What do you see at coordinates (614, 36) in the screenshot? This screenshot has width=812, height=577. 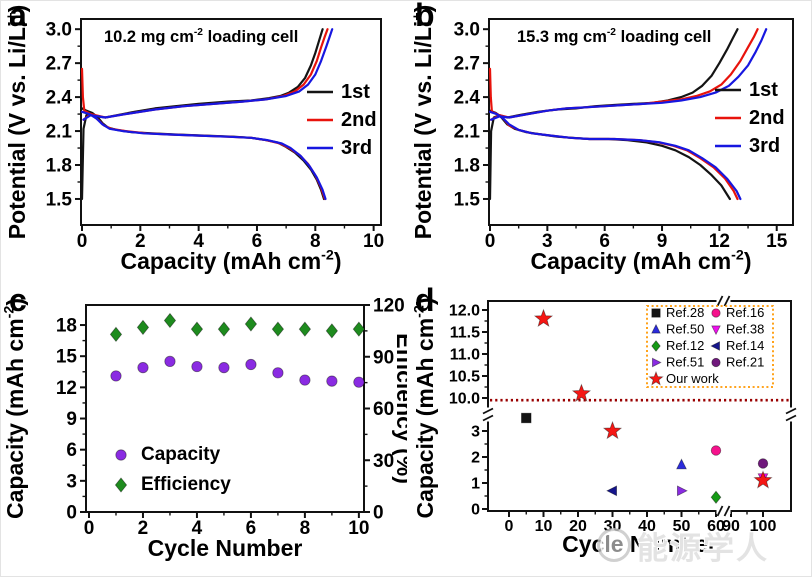 I see `panel-annotation: 15.3 mg cm-2 loading cell` at bounding box center [614, 36].